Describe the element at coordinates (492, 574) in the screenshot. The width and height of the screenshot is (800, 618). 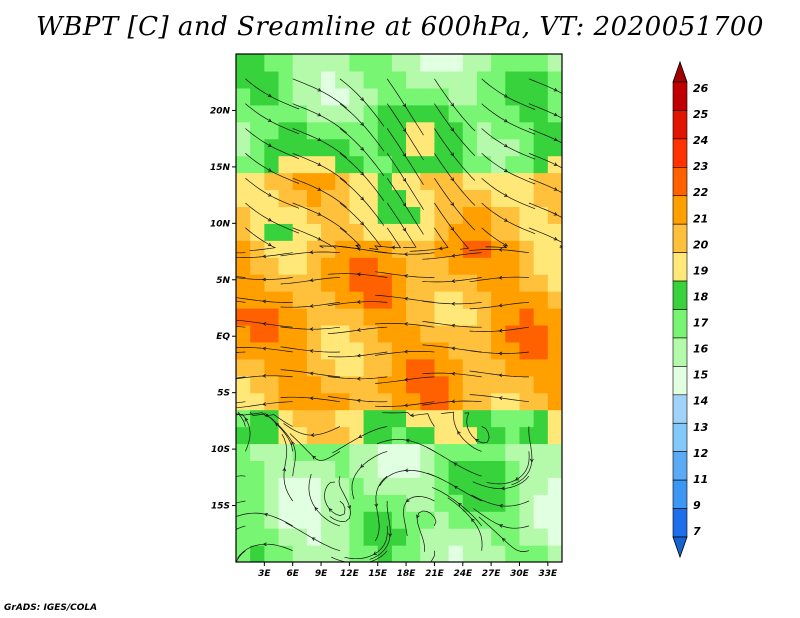
I see `x-tick-label: 27E` at that location.